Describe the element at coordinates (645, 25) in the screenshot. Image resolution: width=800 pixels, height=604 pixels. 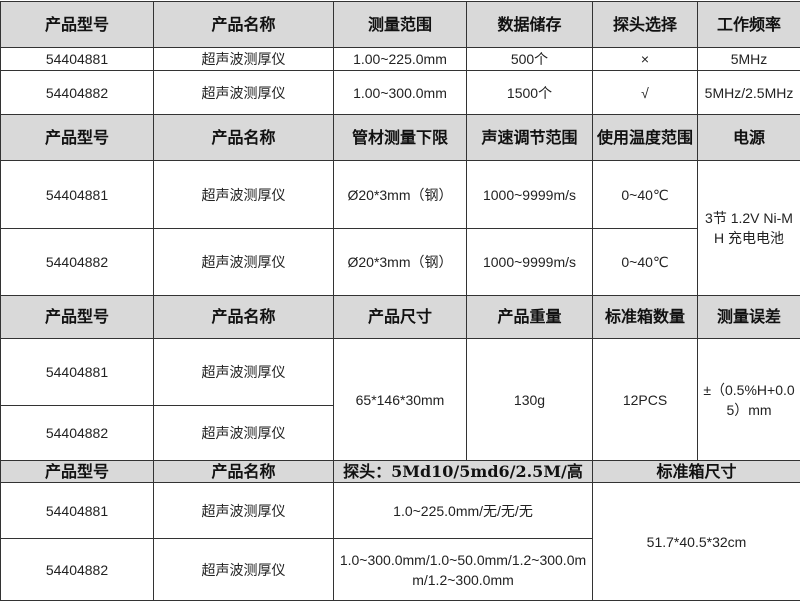
I see `header-cell: 探头选择` at that location.